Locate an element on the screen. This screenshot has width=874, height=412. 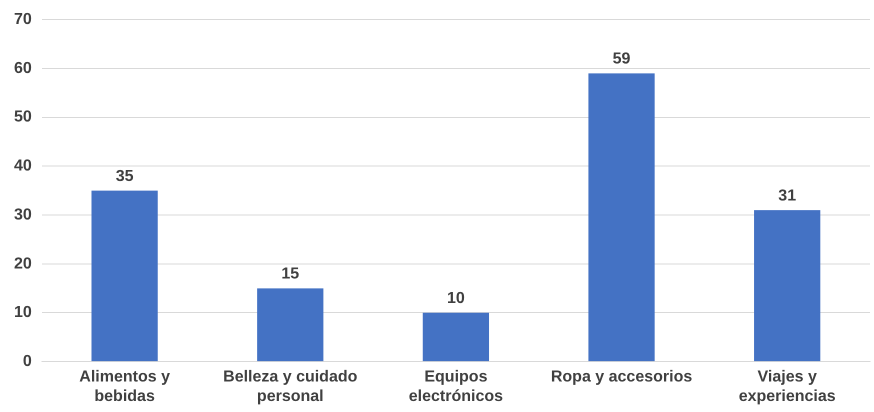
x-tick-label: Ropa y accesorios is located at coordinates (621, 377).